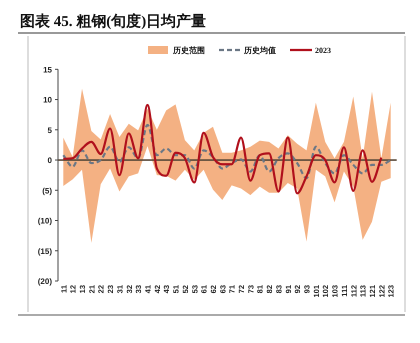 This screenshot has height=343, width=420. I want to click on line-series, so click(227, 152).